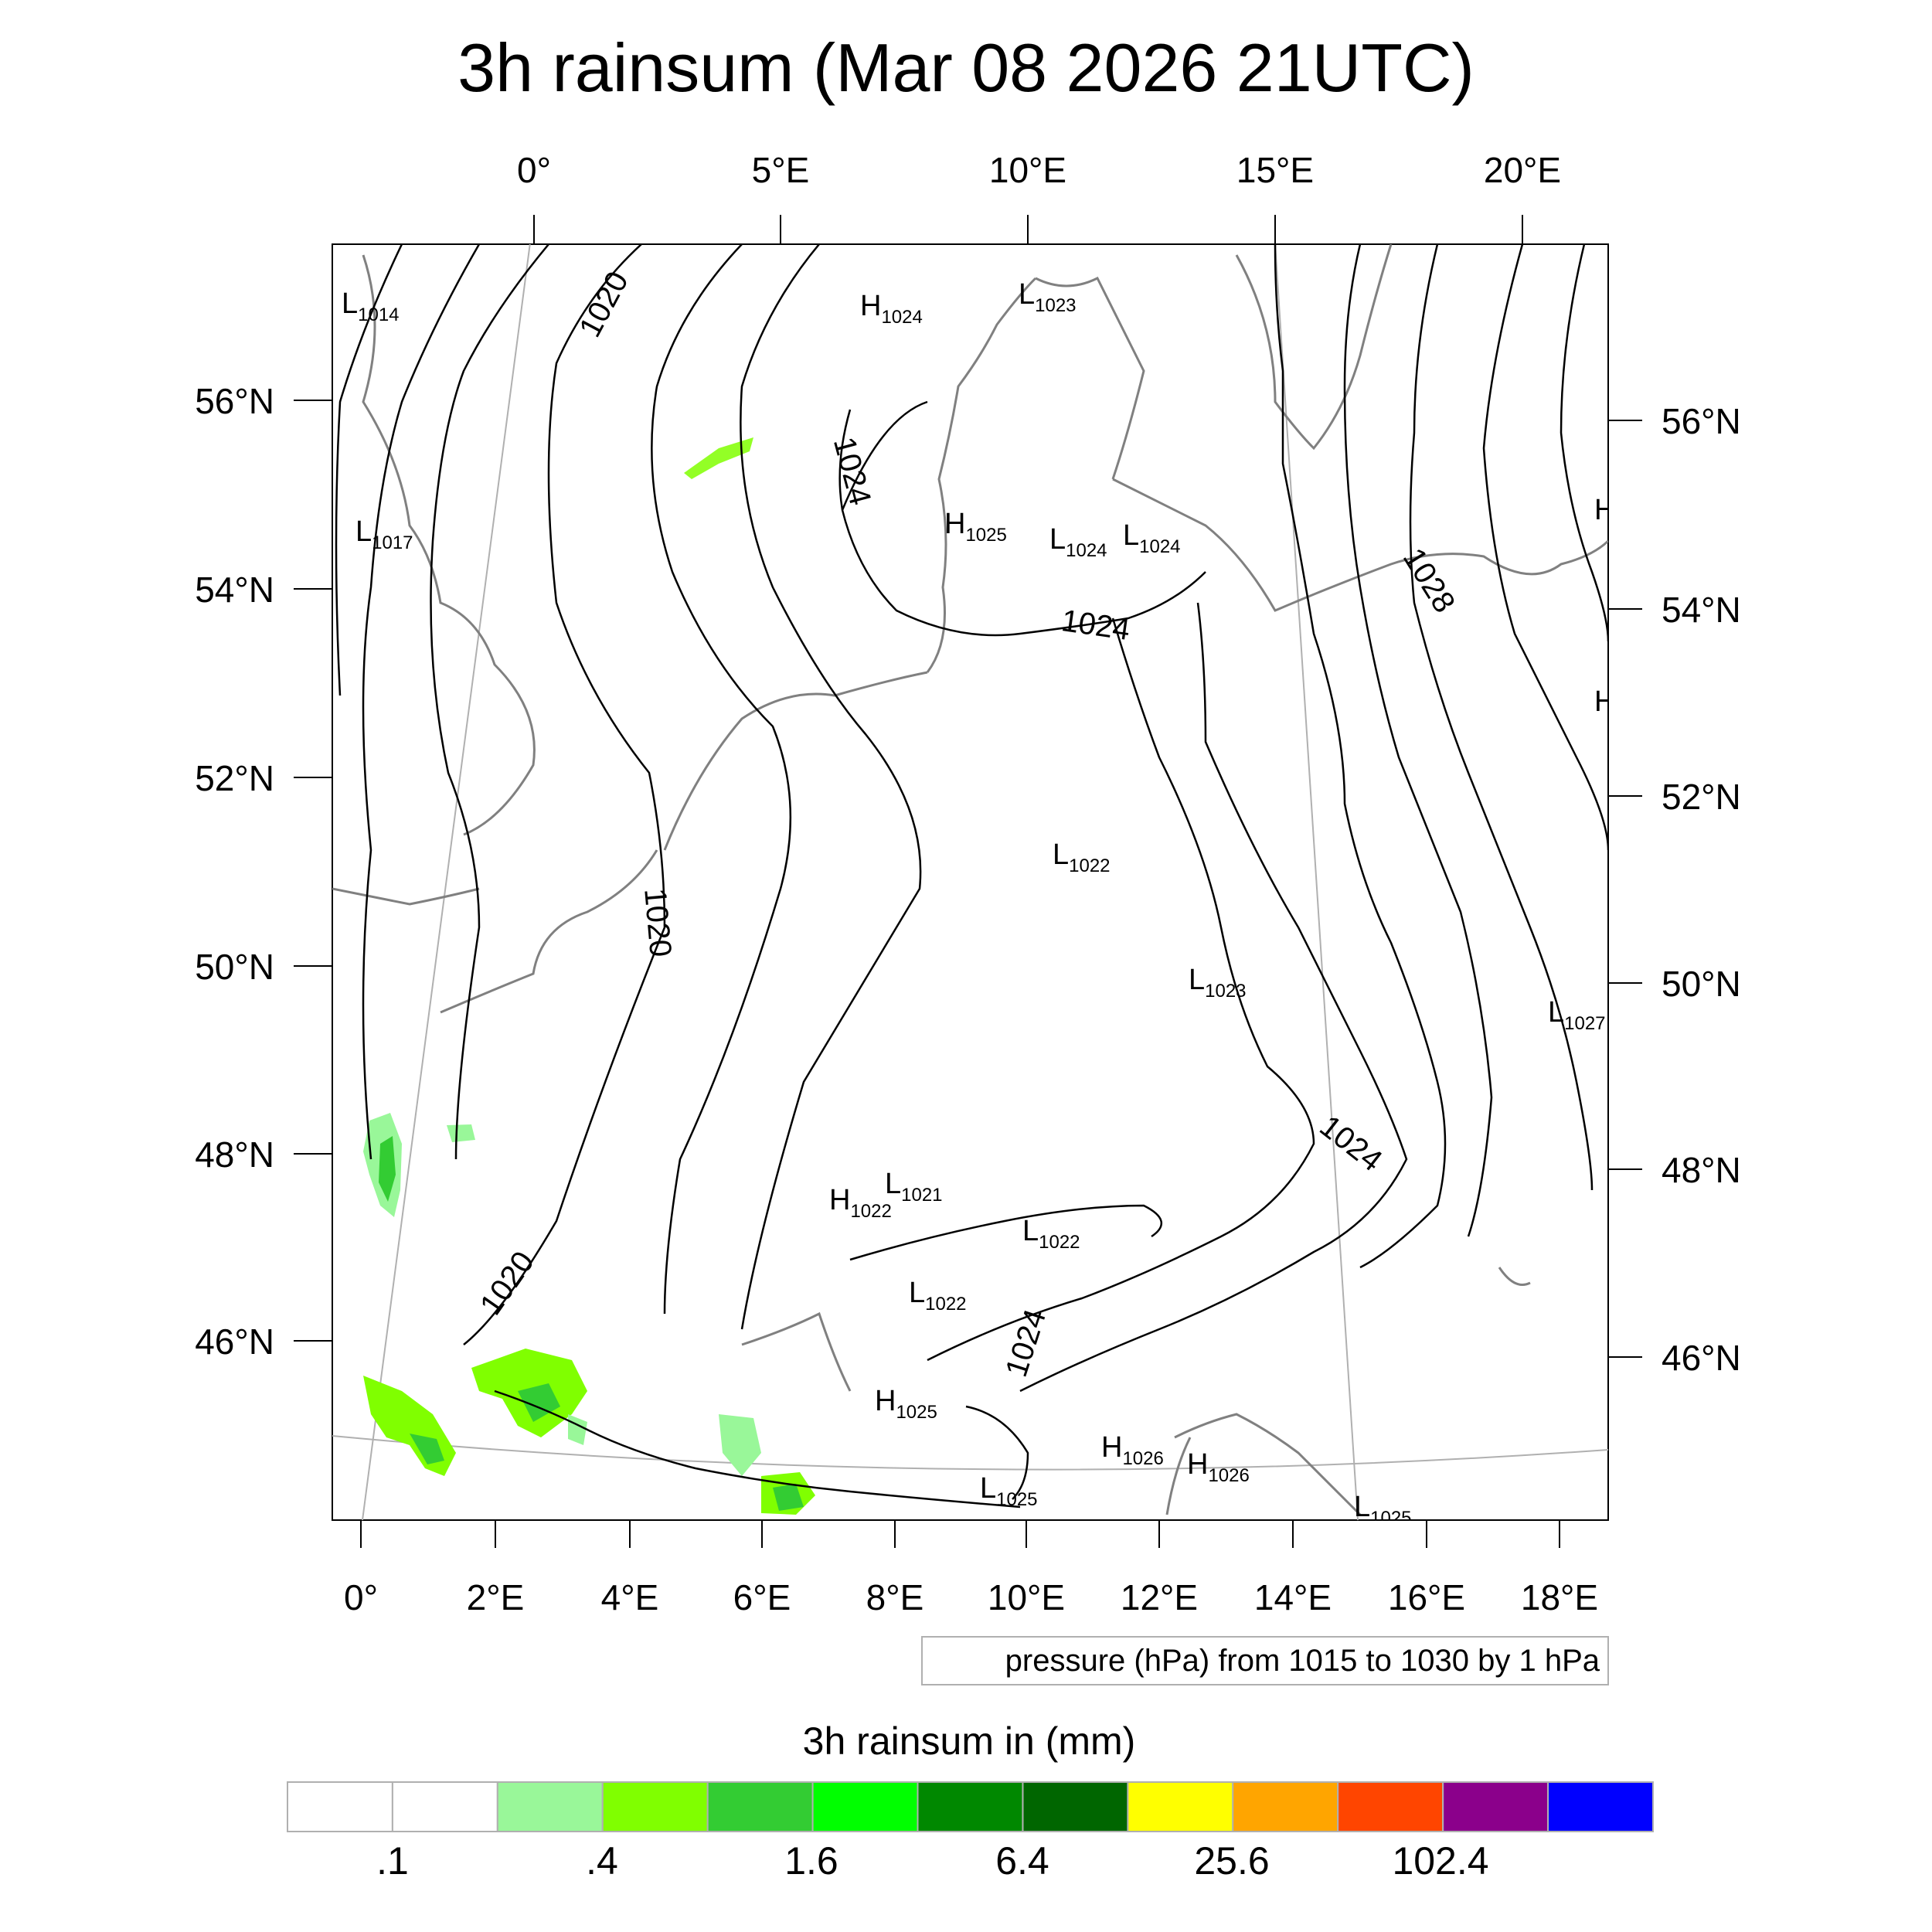 The image size is (1932, 1932). Describe the element at coordinates (1701, 797) in the screenshot. I see `right-lat-label: 52°N` at that location.